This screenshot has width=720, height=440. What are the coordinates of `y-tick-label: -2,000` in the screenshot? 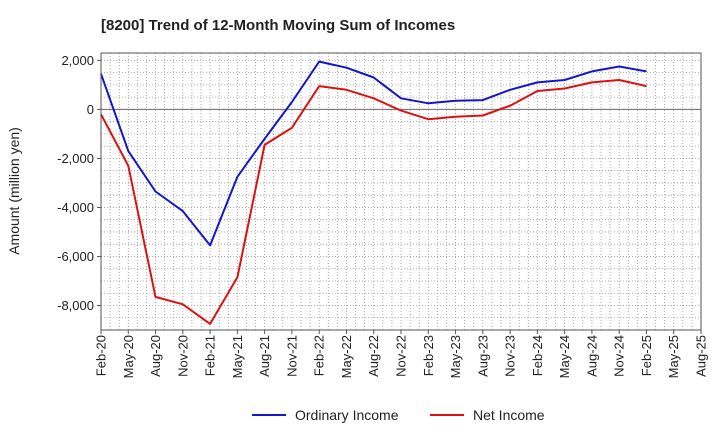 It's located at (75, 158).